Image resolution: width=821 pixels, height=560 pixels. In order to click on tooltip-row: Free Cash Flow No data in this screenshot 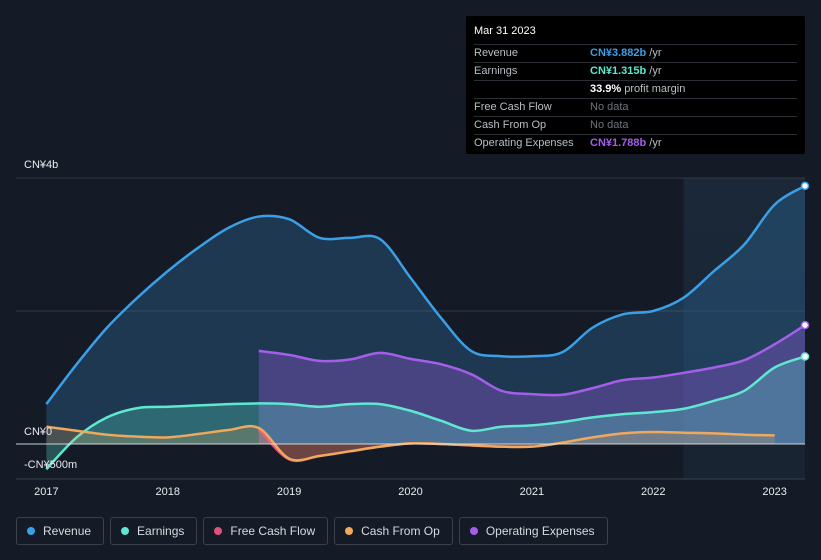, I will do `click(635, 108)`.